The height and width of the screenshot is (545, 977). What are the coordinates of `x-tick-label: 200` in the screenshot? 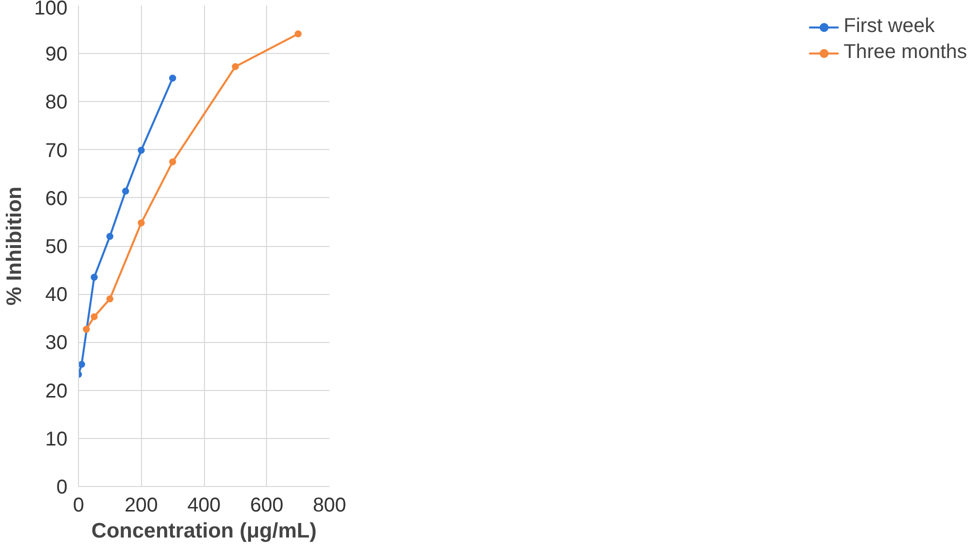 It's located at (141, 505).